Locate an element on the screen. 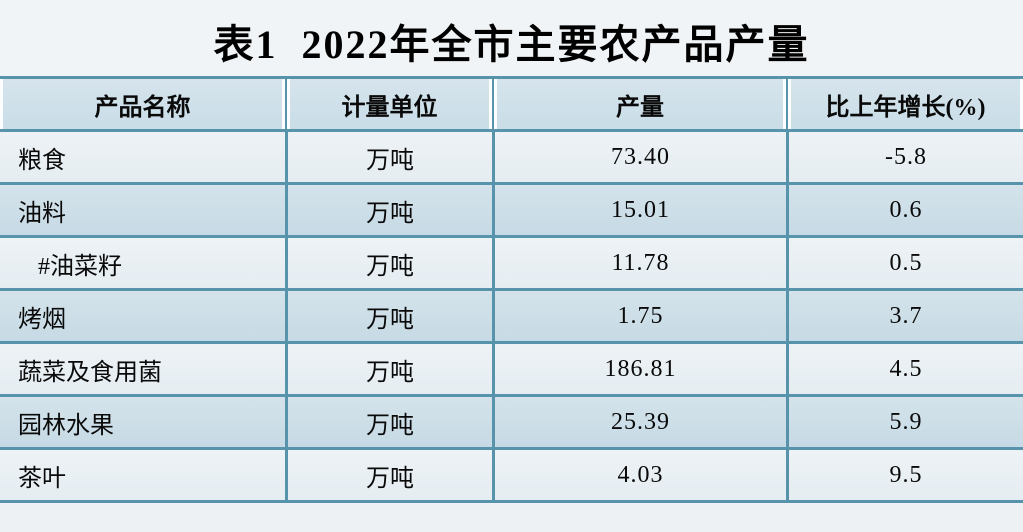 The width and height of the screenshot is (1023, 532). cell-product: 油料 is located at coordinates (142, 211).